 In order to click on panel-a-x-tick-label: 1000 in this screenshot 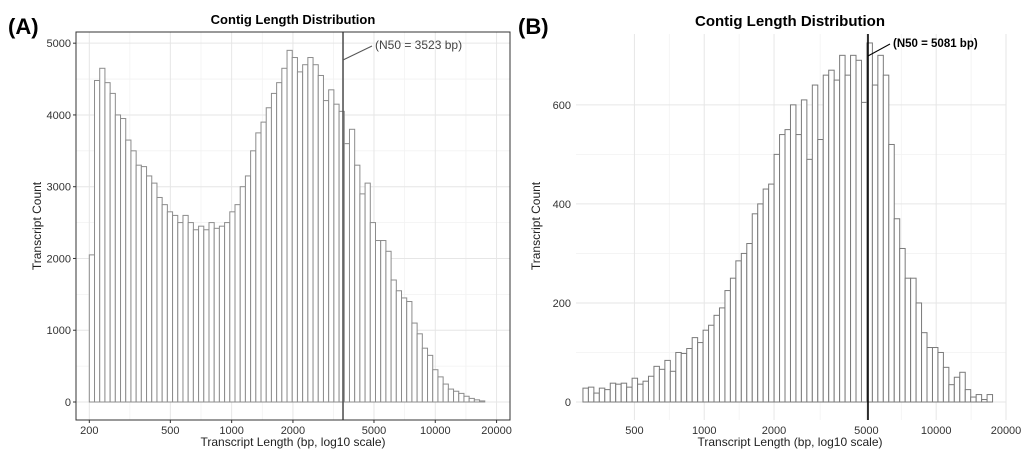, I will do `click(231, 431)`.